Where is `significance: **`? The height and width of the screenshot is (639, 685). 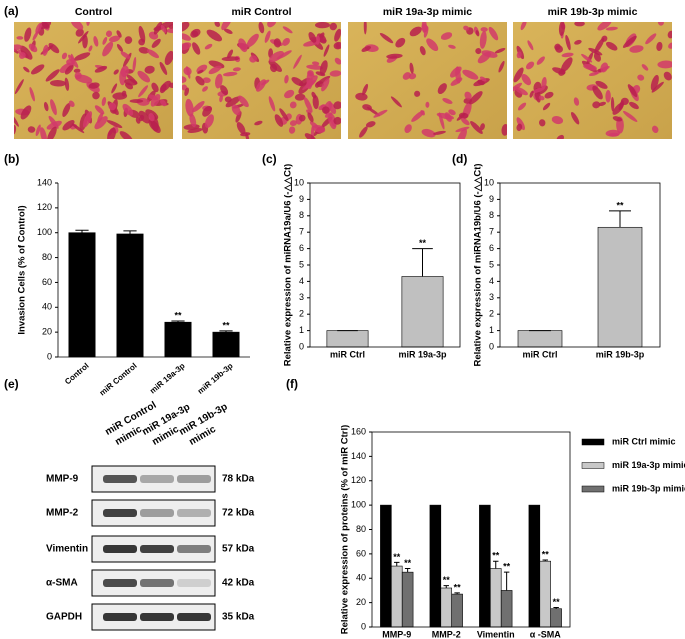 significance: ** is located at coordinates (507, 567).